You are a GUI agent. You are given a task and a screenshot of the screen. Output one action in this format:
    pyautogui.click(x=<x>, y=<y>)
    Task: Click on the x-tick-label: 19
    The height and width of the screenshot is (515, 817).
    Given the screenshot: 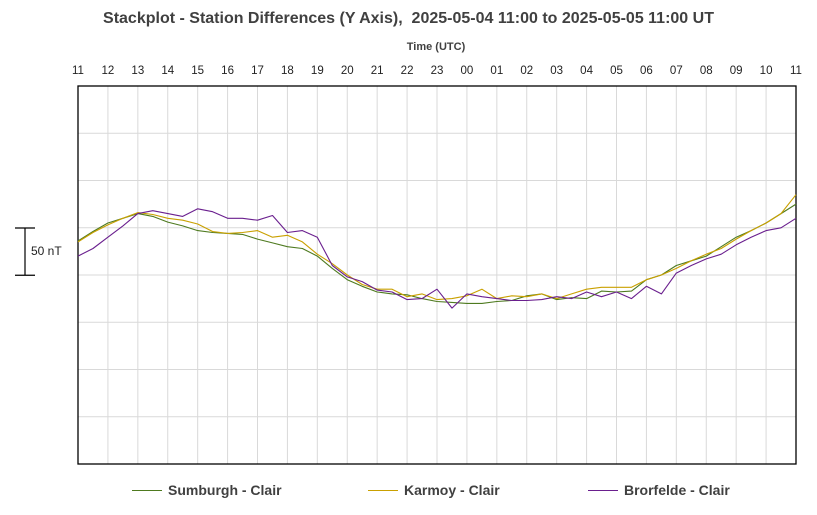 What is the action you would take?
    pyautogui.click(x=317, y=71)
    